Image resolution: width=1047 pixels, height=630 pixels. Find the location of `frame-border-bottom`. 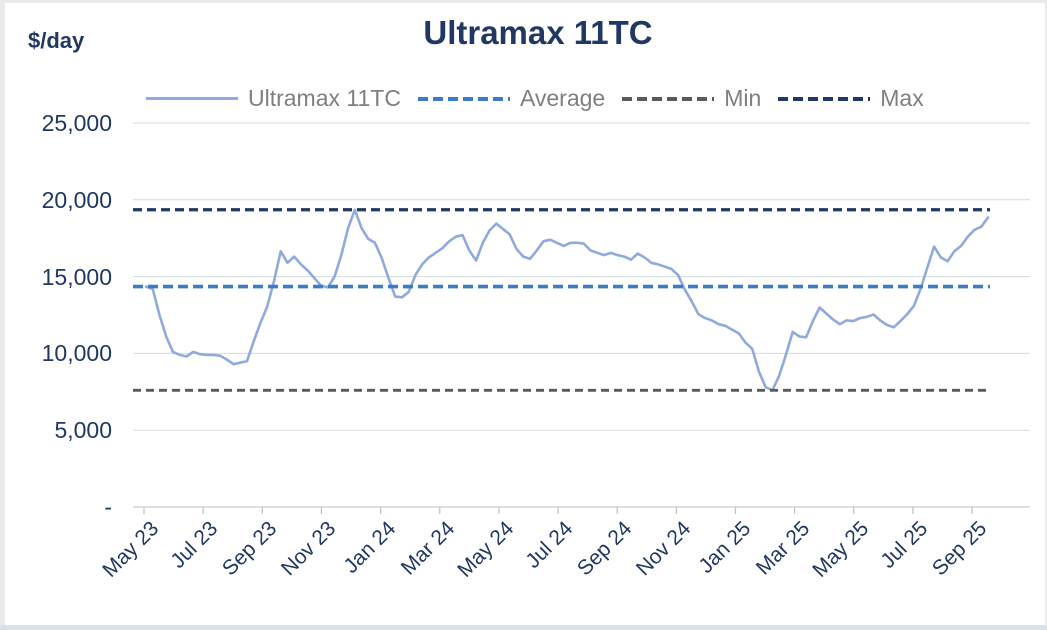

frame-border-bottom is located at coordinates (523, 627).